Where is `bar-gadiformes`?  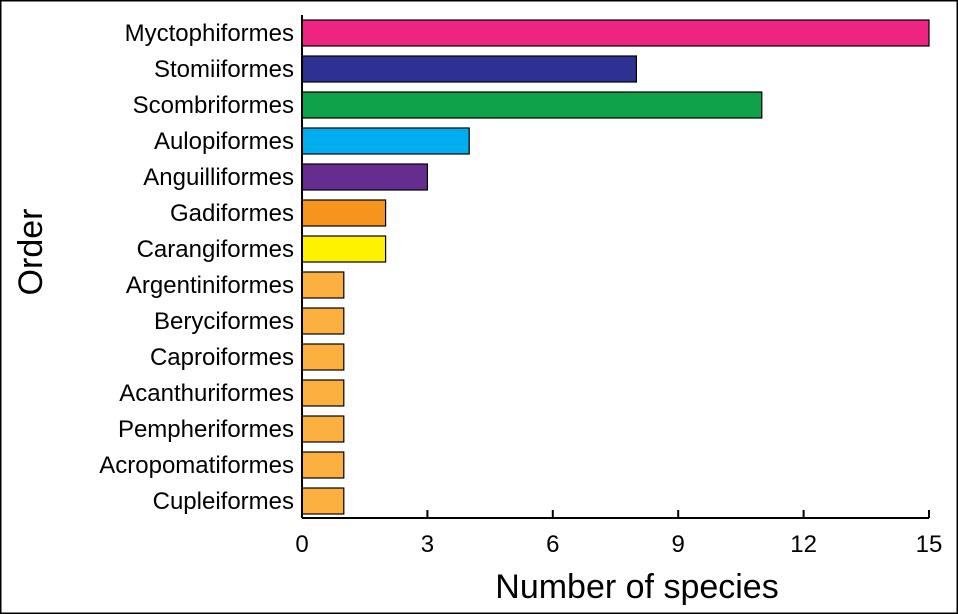
bar-gadiformes is located at coordinates (344, 213).